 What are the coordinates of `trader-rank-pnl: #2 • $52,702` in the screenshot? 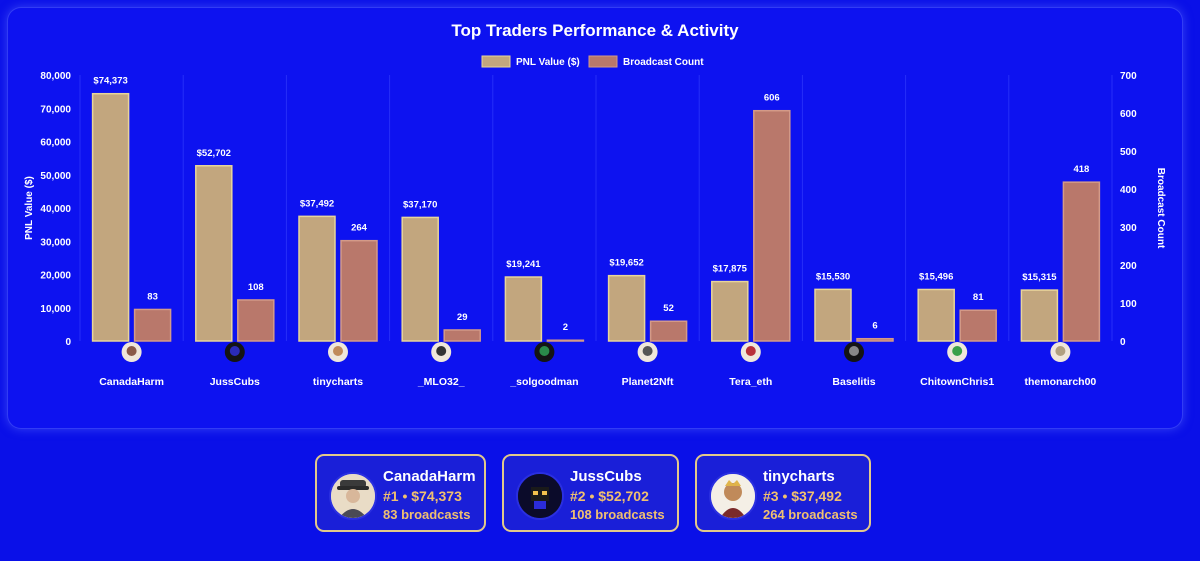 It's located at (609, 496).